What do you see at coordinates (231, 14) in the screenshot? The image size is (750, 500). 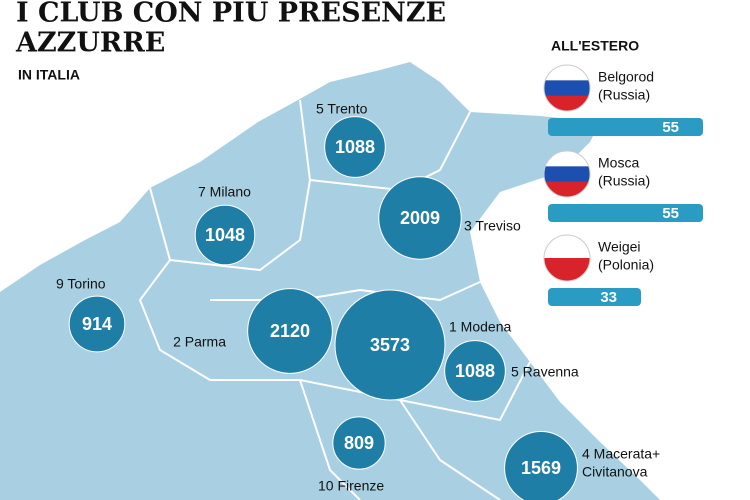 I see `title-line: I CLUB CON PIÙ PRESENZE` at bounding box center [231, 14].